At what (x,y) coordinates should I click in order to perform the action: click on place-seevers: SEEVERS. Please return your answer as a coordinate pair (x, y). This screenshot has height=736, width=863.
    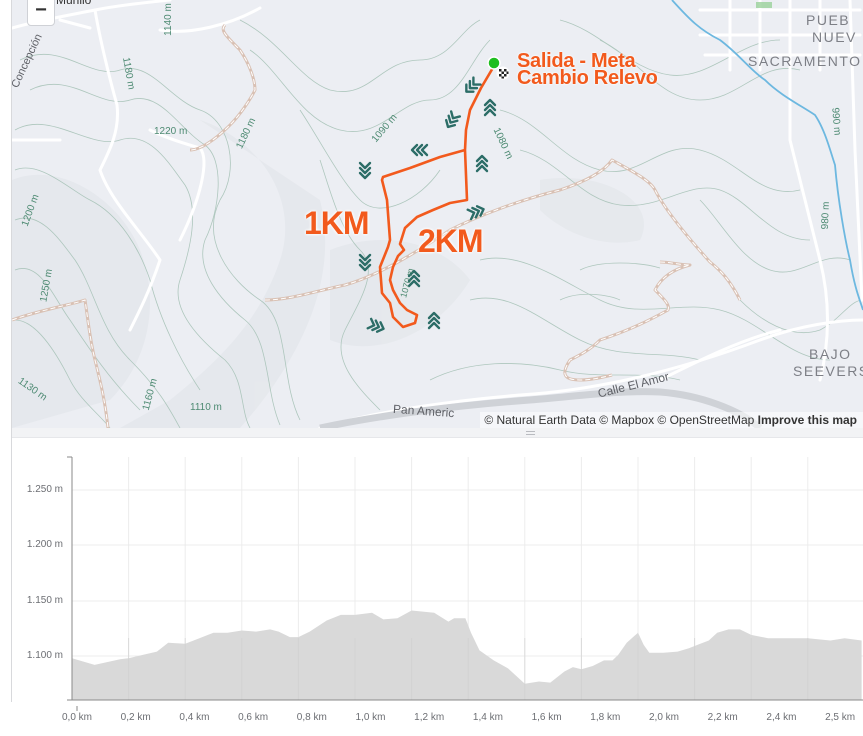
    Looking at the image, I should click on (828, 371).